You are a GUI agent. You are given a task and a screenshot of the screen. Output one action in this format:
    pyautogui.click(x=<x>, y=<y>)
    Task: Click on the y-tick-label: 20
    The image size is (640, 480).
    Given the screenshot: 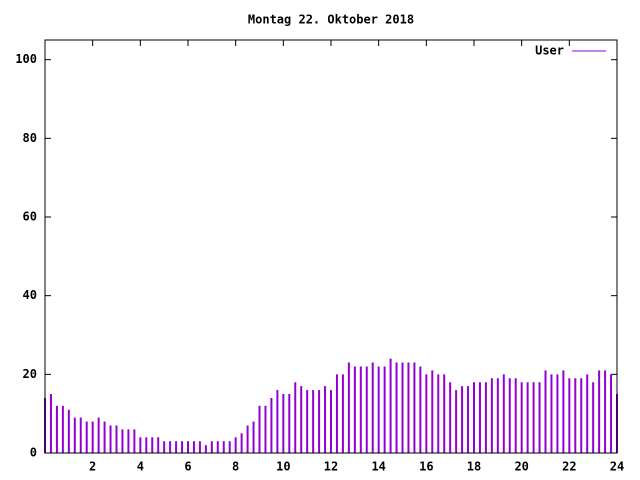 What is the action you would take?
    pyautogui.click(x=30, y=374)
    